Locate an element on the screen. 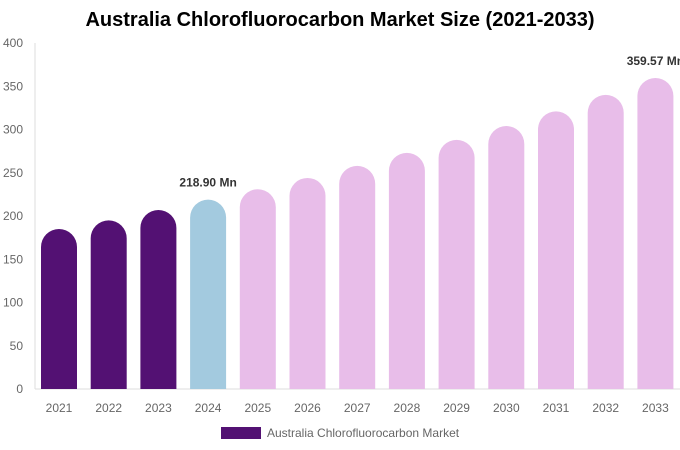 The image size is (680, 450). bar-2029 is located at coordinates (456, 264).